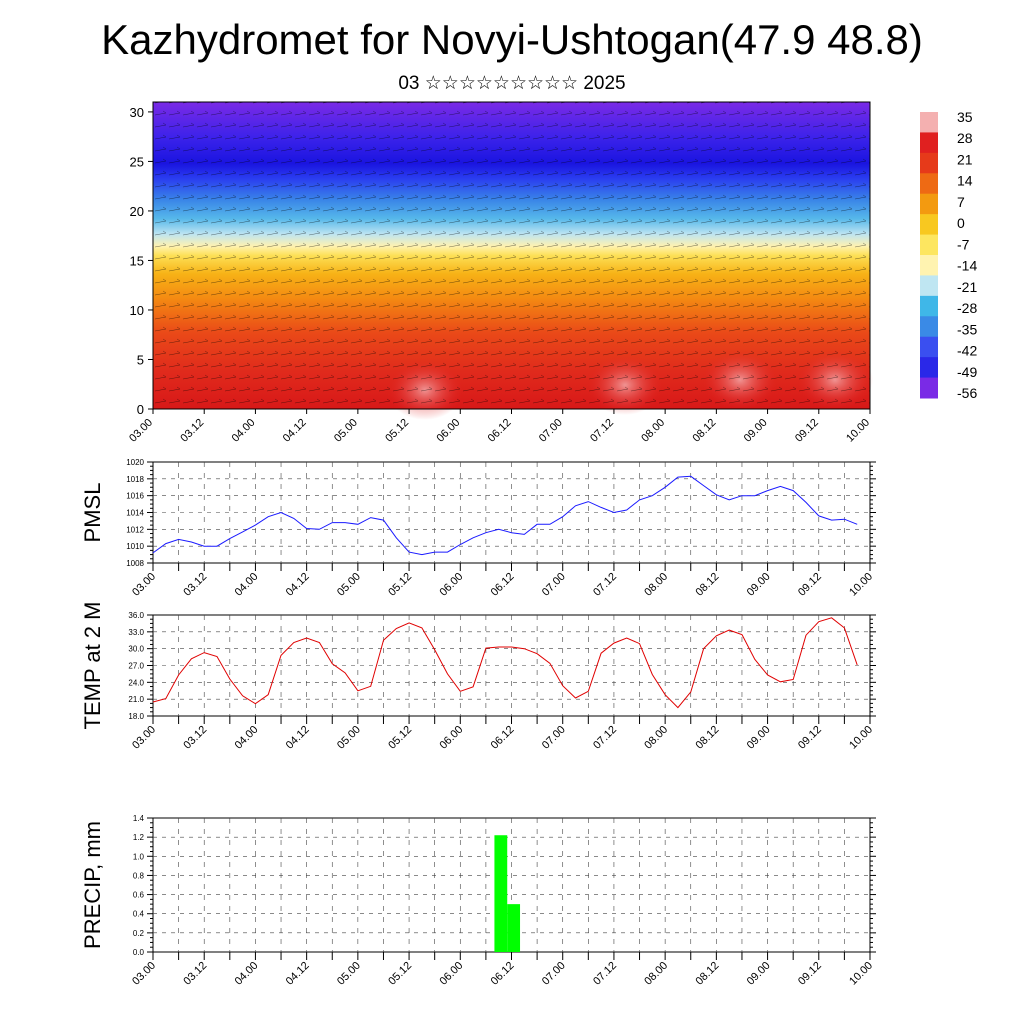  What do you see at coordinates (135, 462) in the screenshot?
I see `y-tick-label: 1020` at bounding box center [135, 462].